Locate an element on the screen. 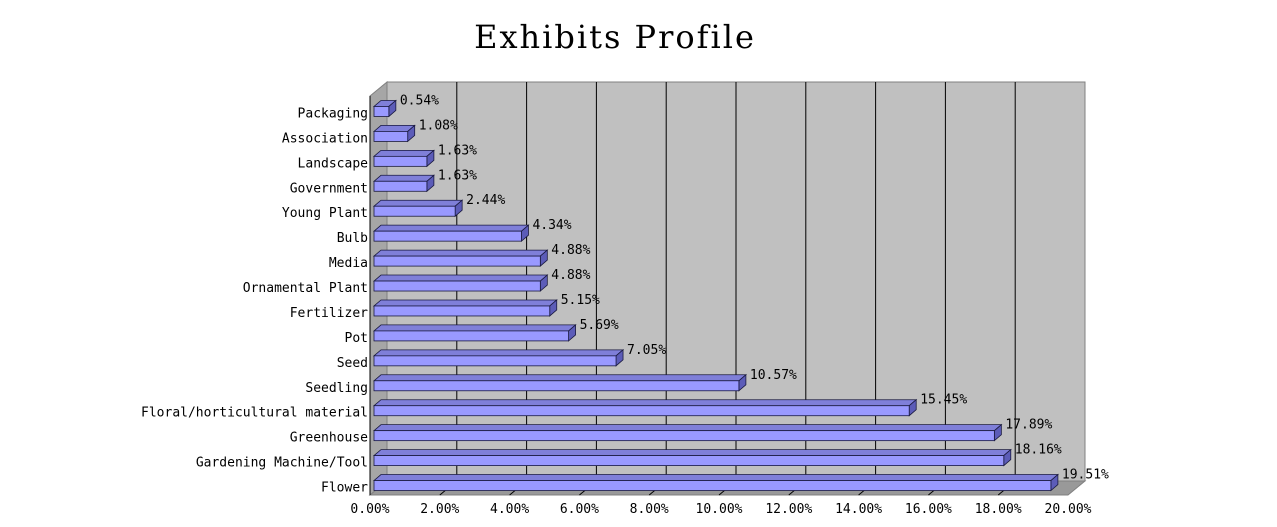 Image resolution: width=1277 pixels, height=527 pixels. tick-label: 20.00% is located at coordinates (1068, 509).